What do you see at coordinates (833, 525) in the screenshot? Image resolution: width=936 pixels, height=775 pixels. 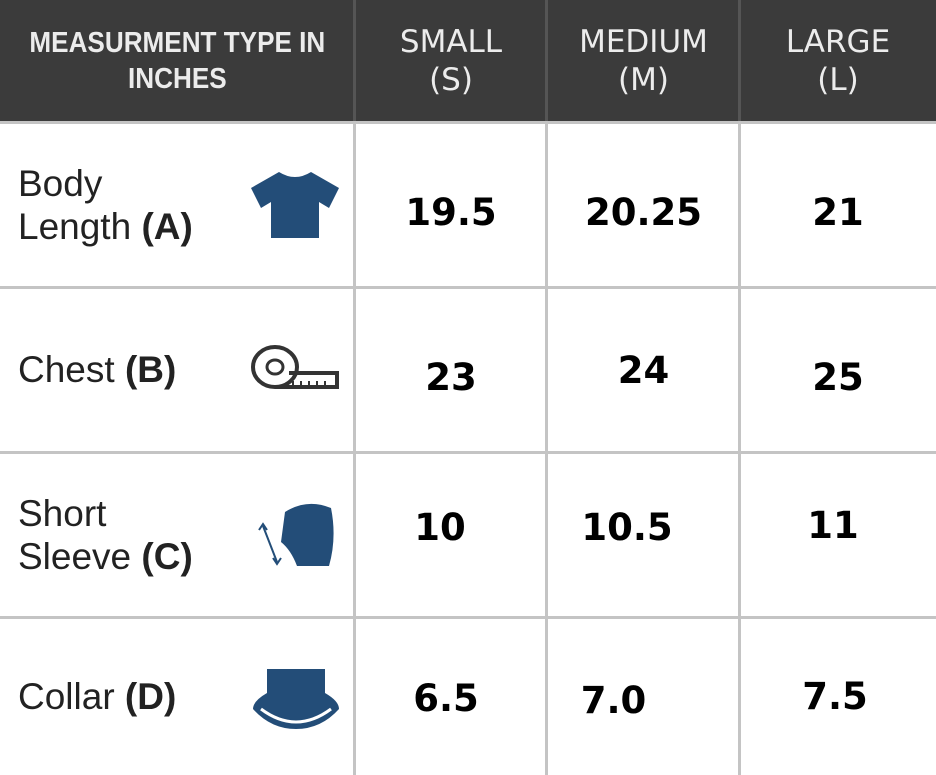 I see `value: 11` at bounding box center [833, 525].